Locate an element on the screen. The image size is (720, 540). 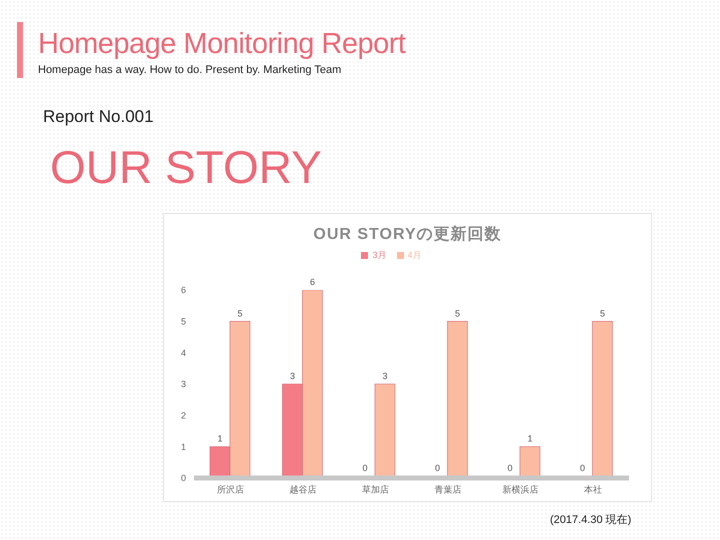
x-tick-label: 越谷店 is located at coordinates (302, 489).